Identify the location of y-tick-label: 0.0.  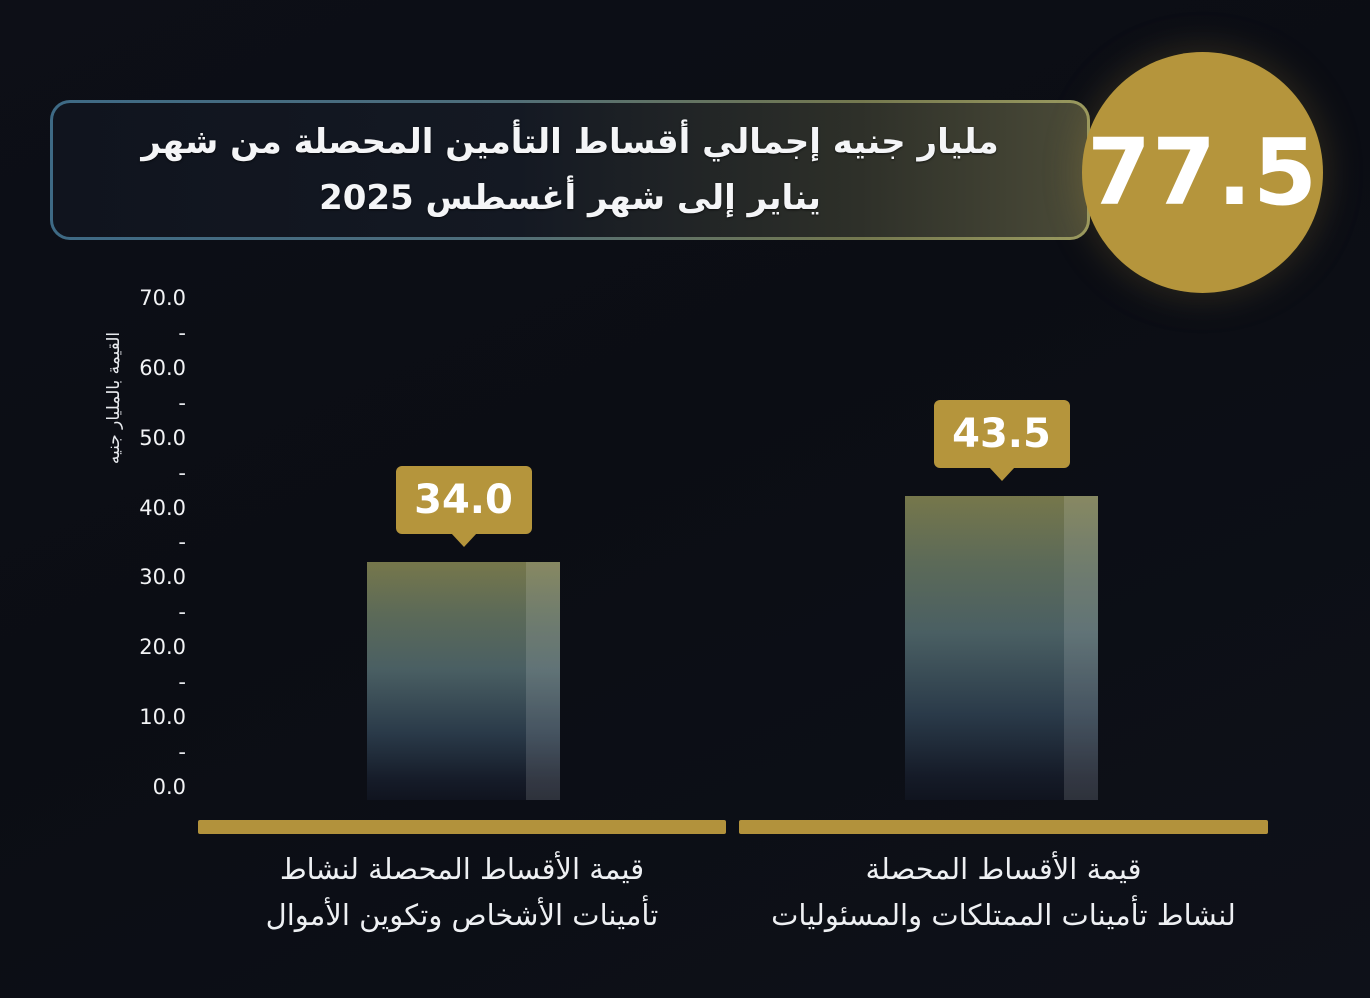
(169, 786).